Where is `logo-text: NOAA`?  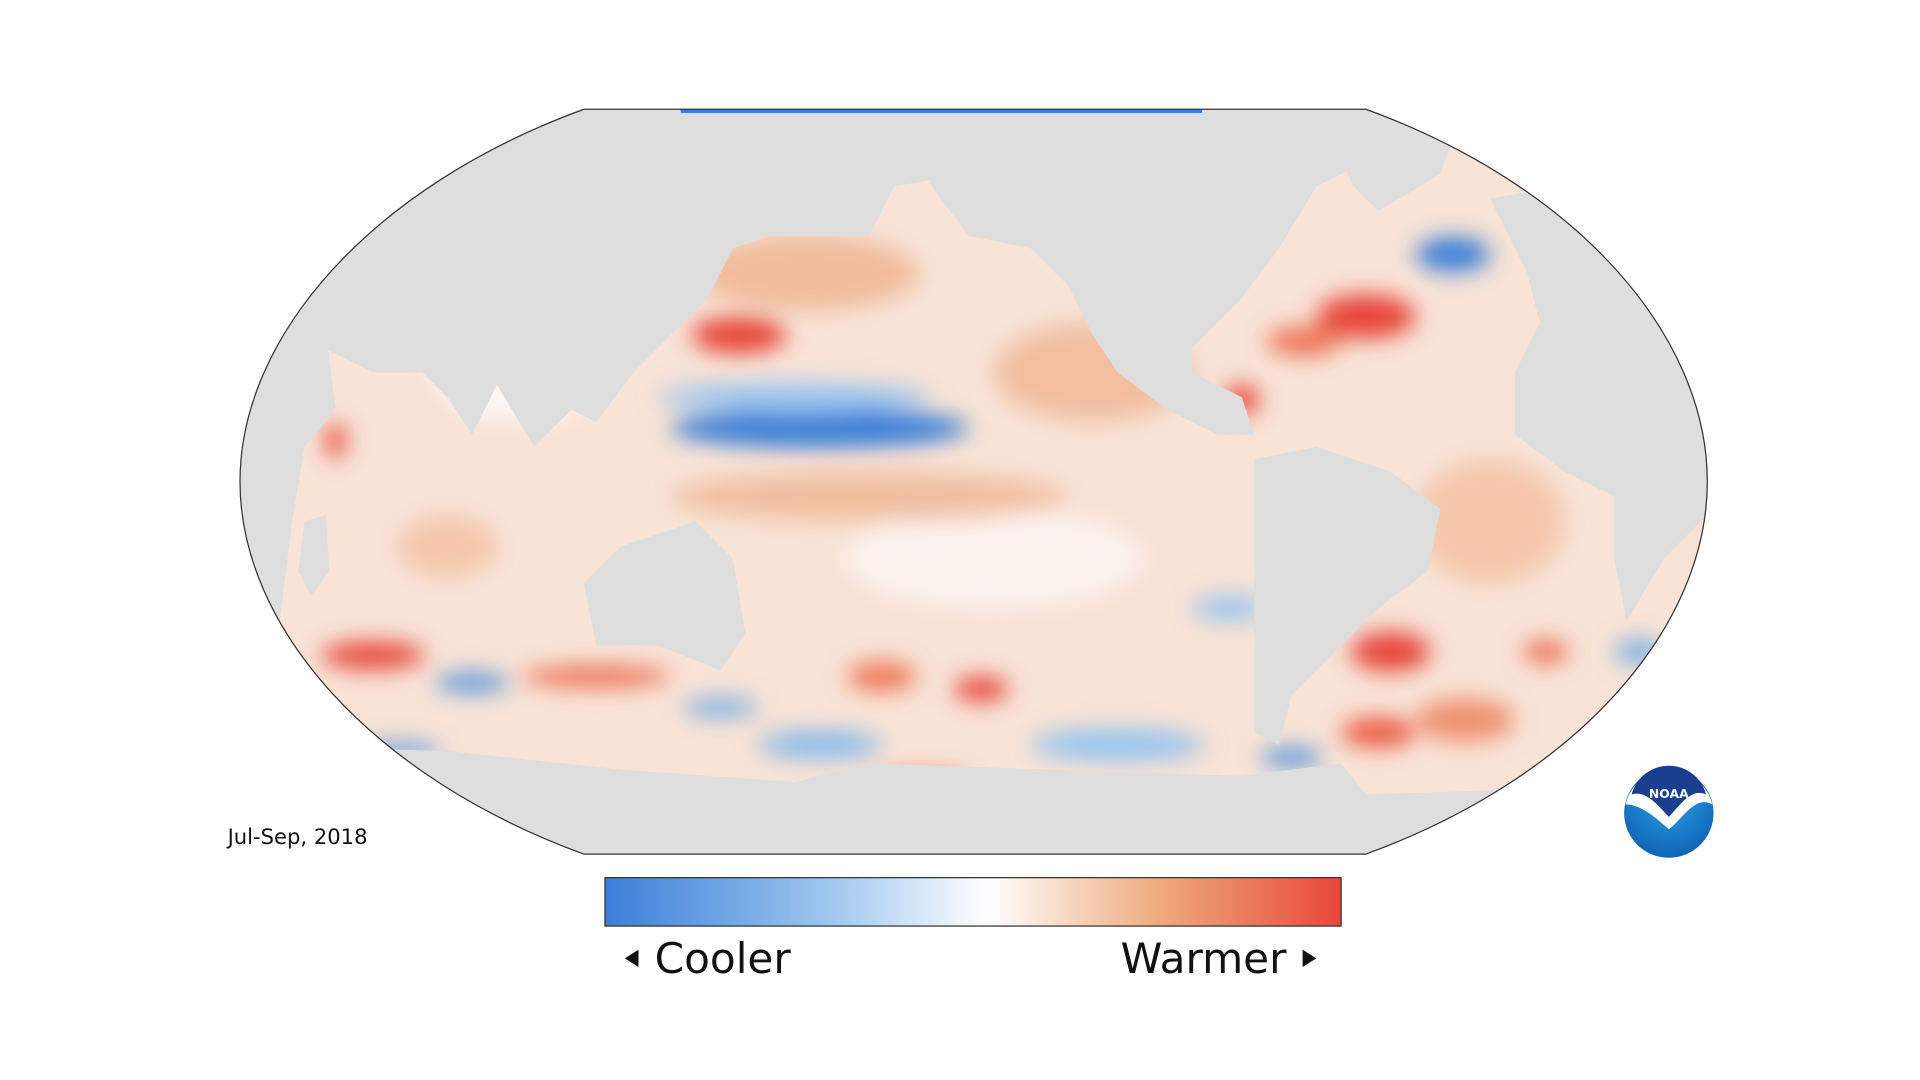
logo-text: NOAA is located at coordinates (1669, 793).